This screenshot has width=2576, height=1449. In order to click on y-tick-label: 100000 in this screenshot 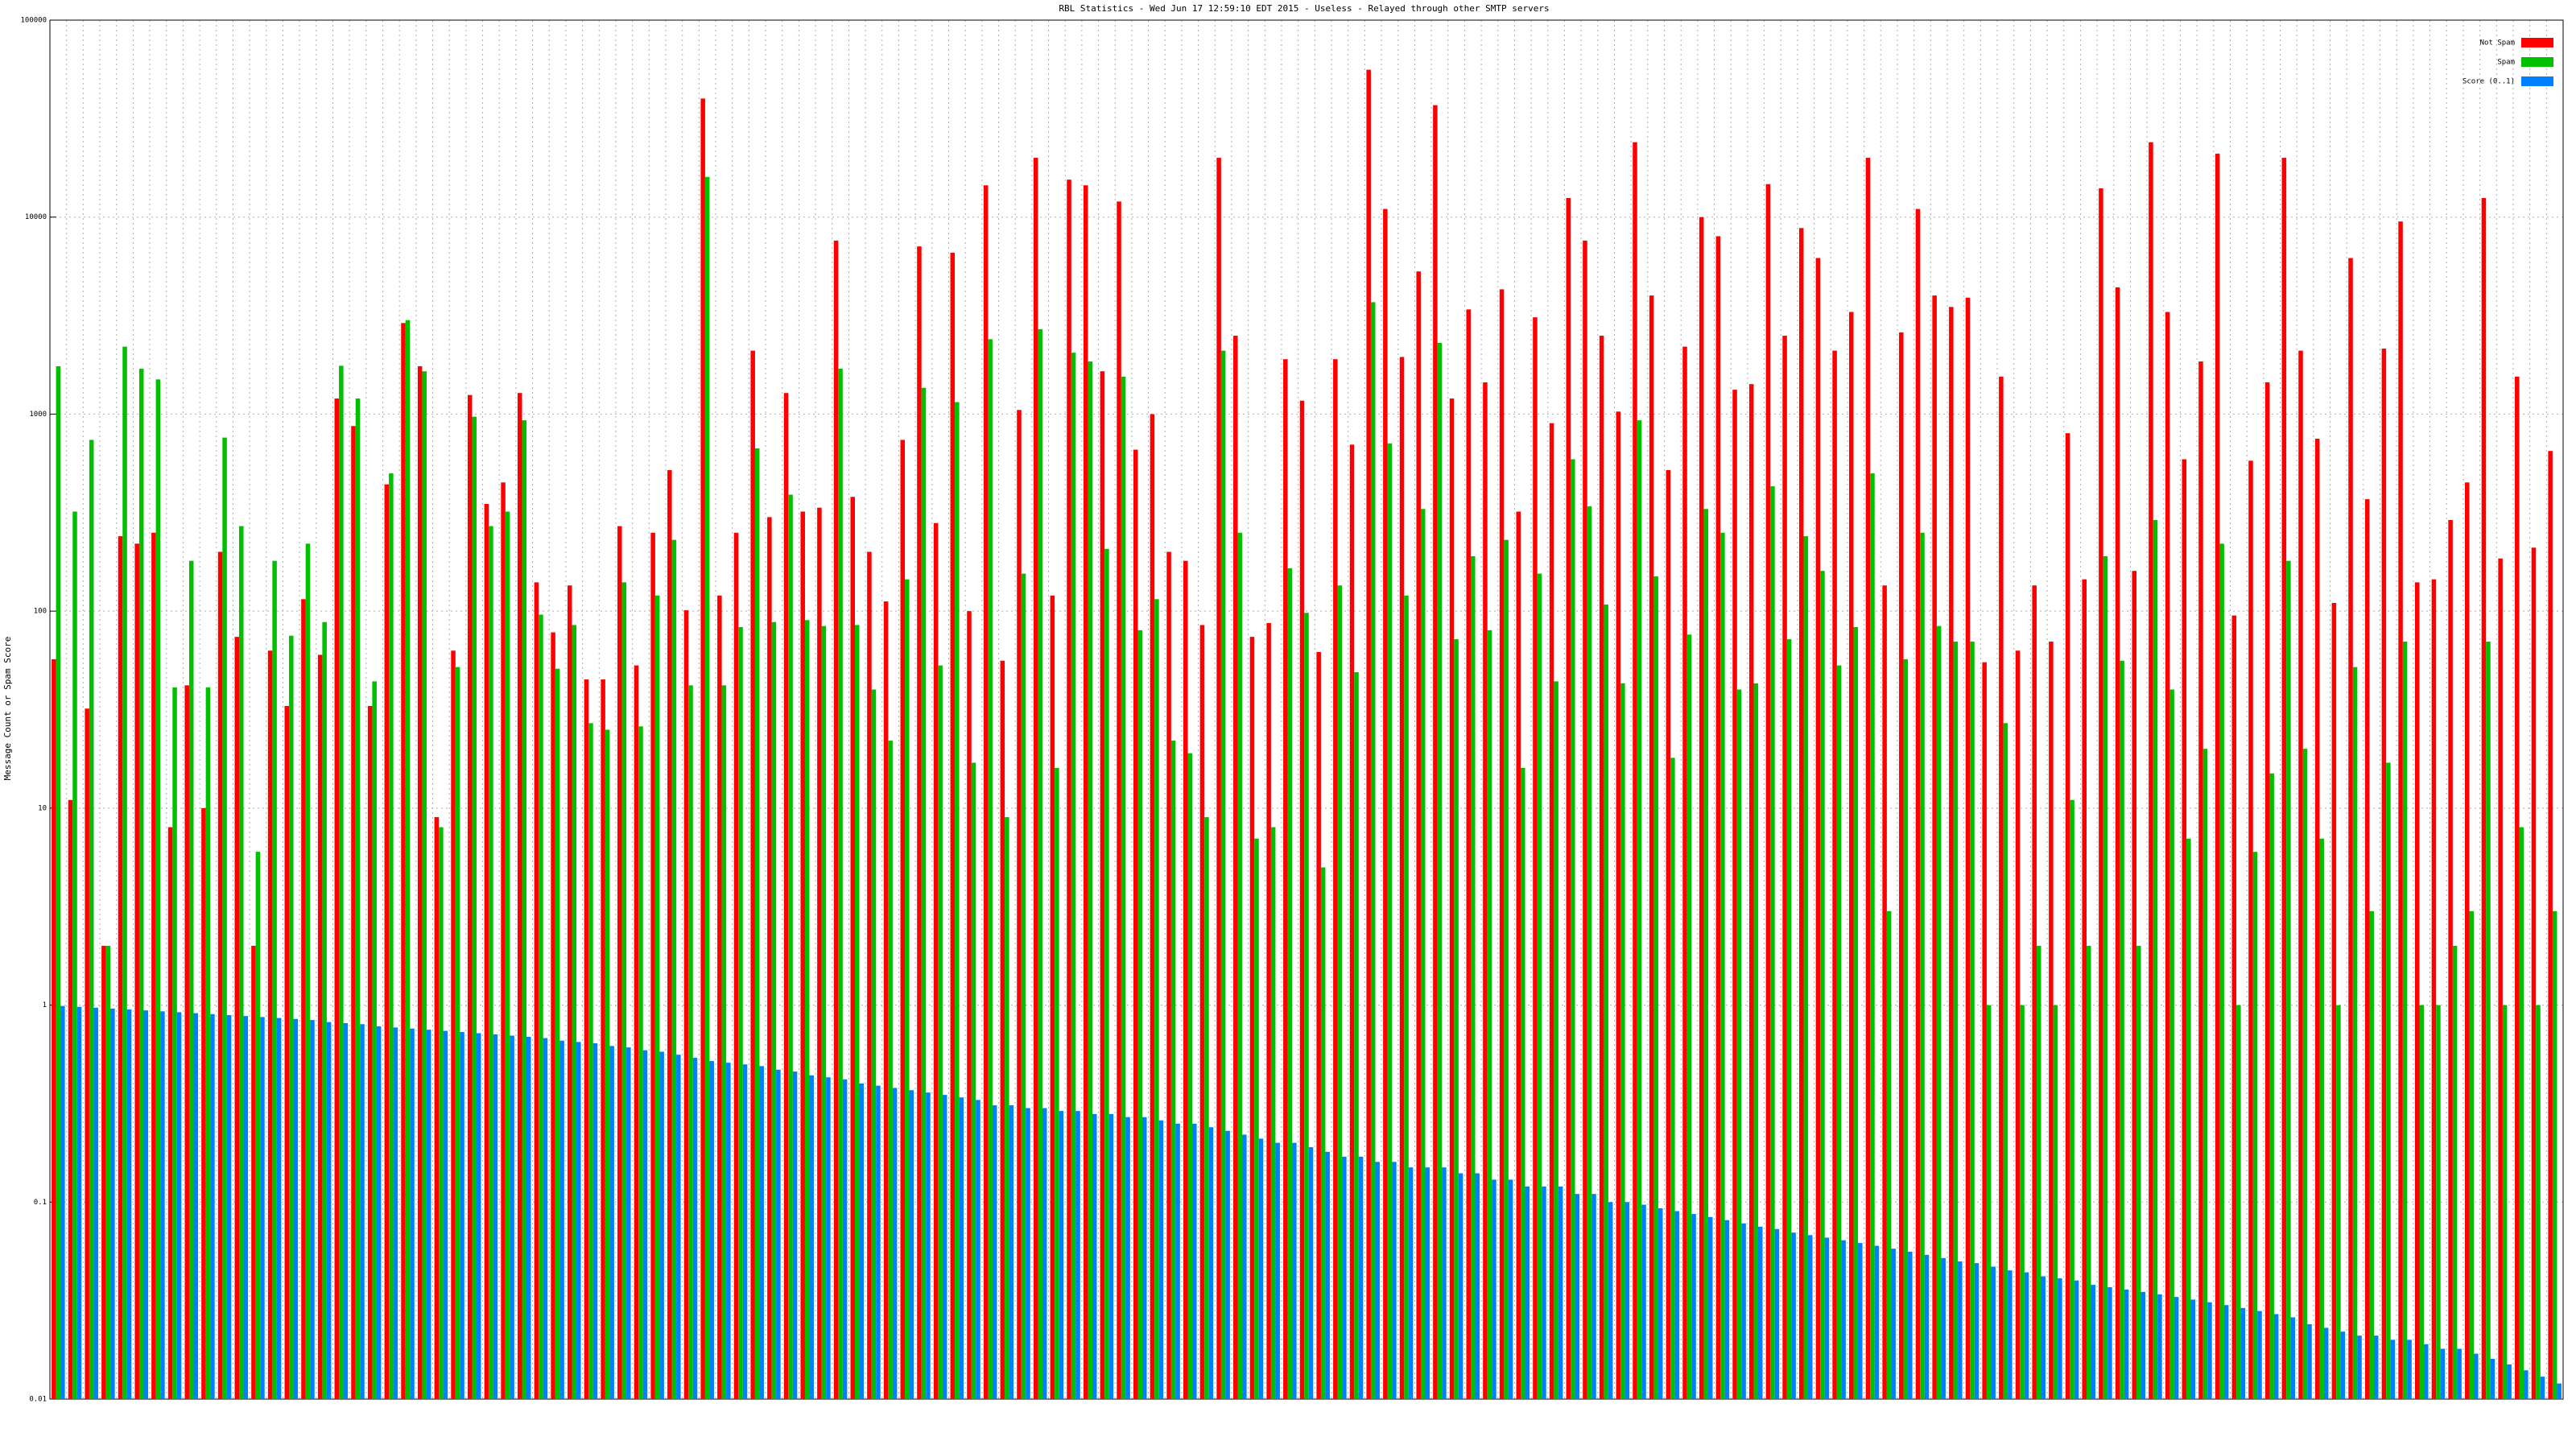, I will do `click(33, 21)`.